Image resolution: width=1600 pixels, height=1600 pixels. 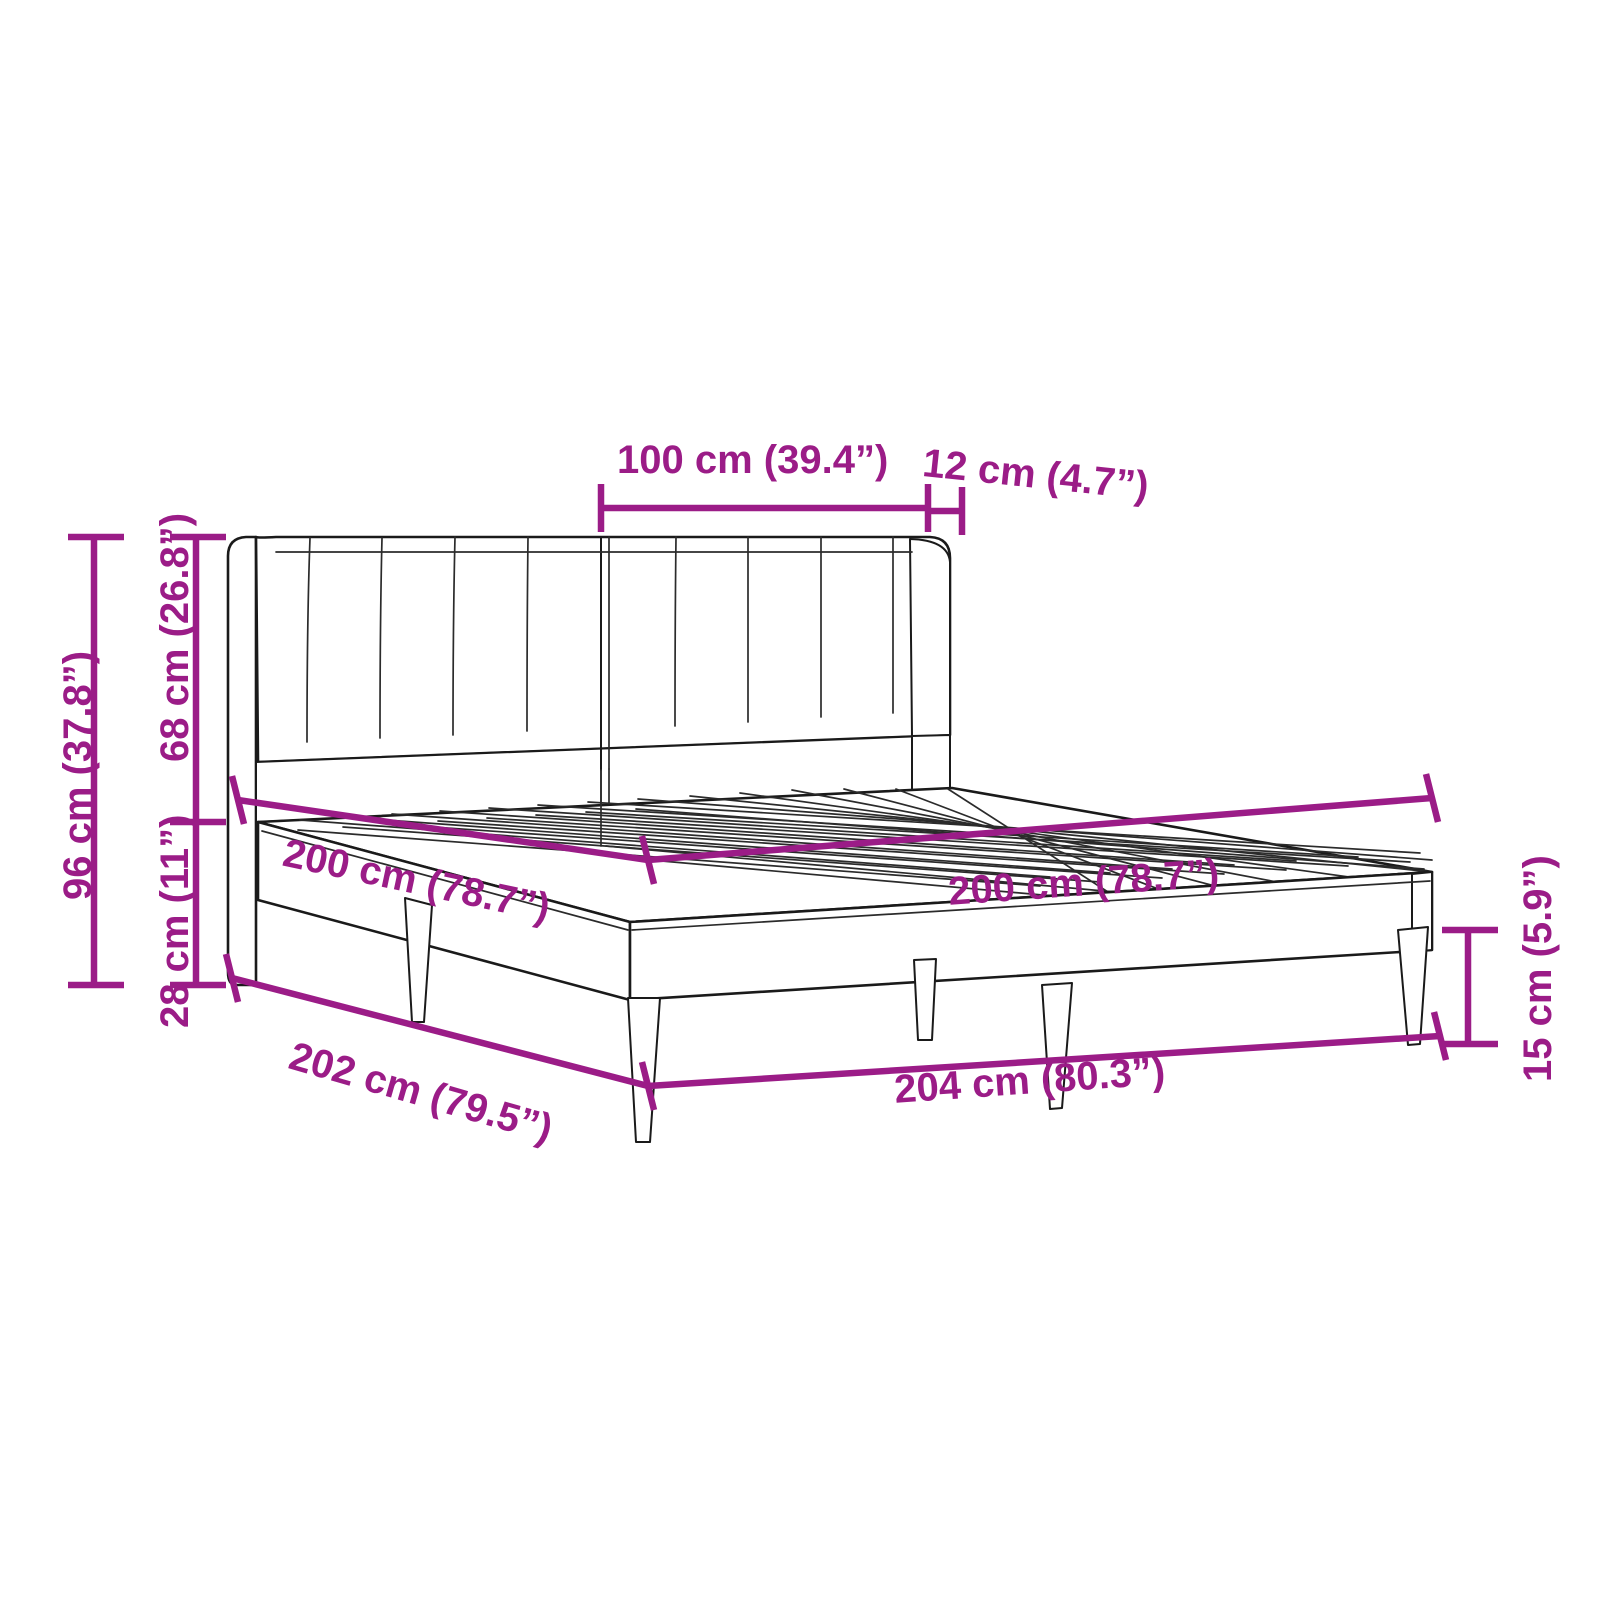 What do you see at coordinates (947, 511) in the screenshot?
I see `dim-12cm` at bounding box center [947, 511].